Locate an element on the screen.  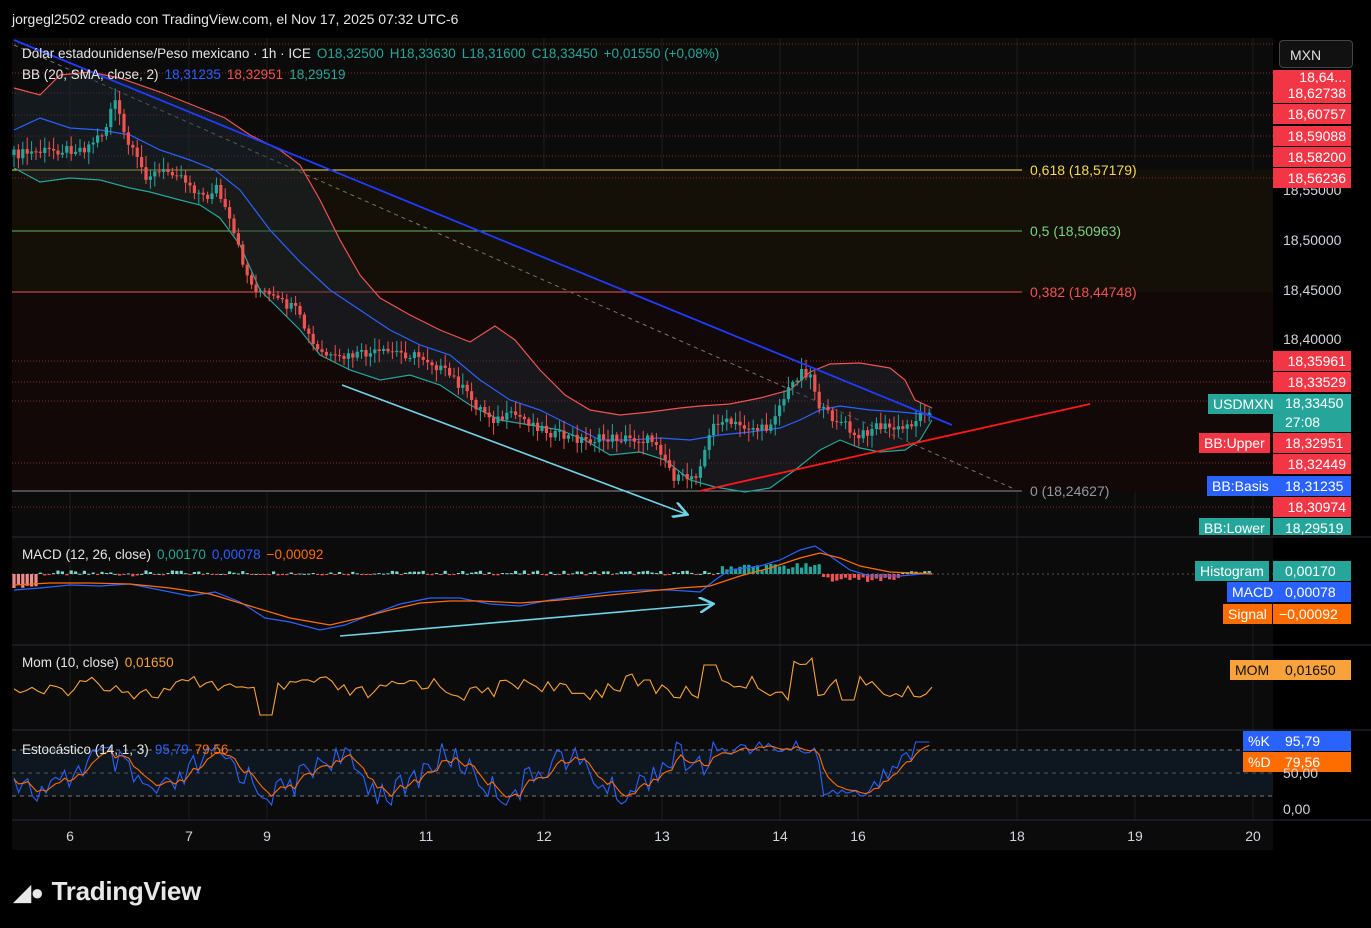
price-label-red: 18,62738 is located at coordinates (1312, 93).